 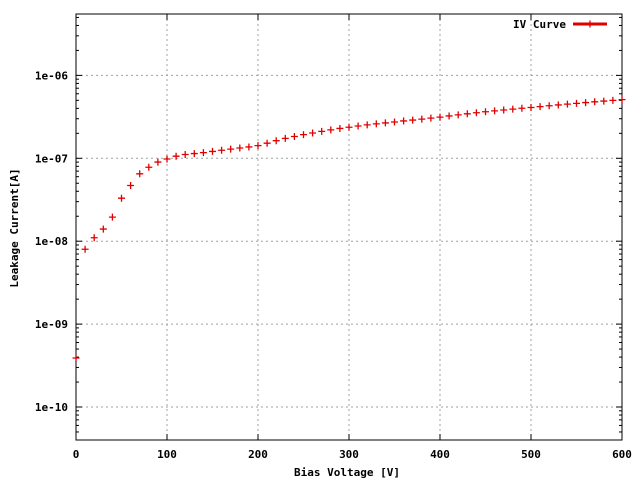 What do you see at coordinates (347, 472) in the screenshot?
I see `x-axis-title: Bias Voltage [V]` at bounding box center [347, 472].